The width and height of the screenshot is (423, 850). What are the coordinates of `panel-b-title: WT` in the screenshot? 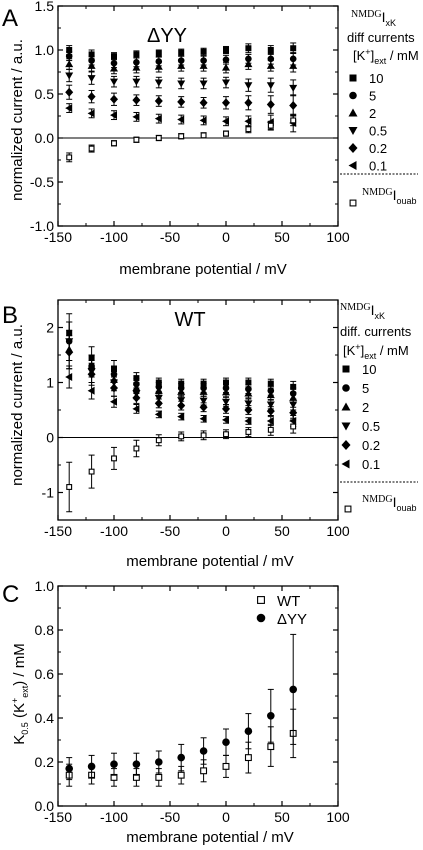 It's located at (189, 320).